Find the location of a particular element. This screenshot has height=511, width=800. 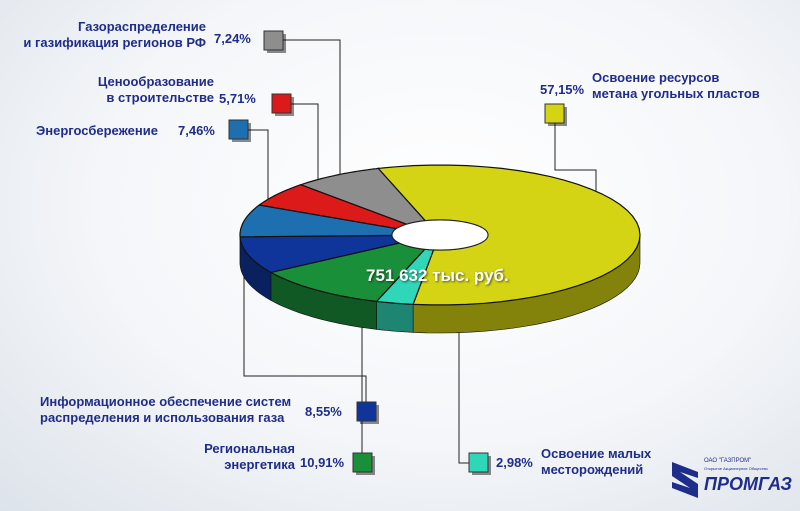

label-ceno: Ценообразование в строительстве is located at coordinates (155, 89).